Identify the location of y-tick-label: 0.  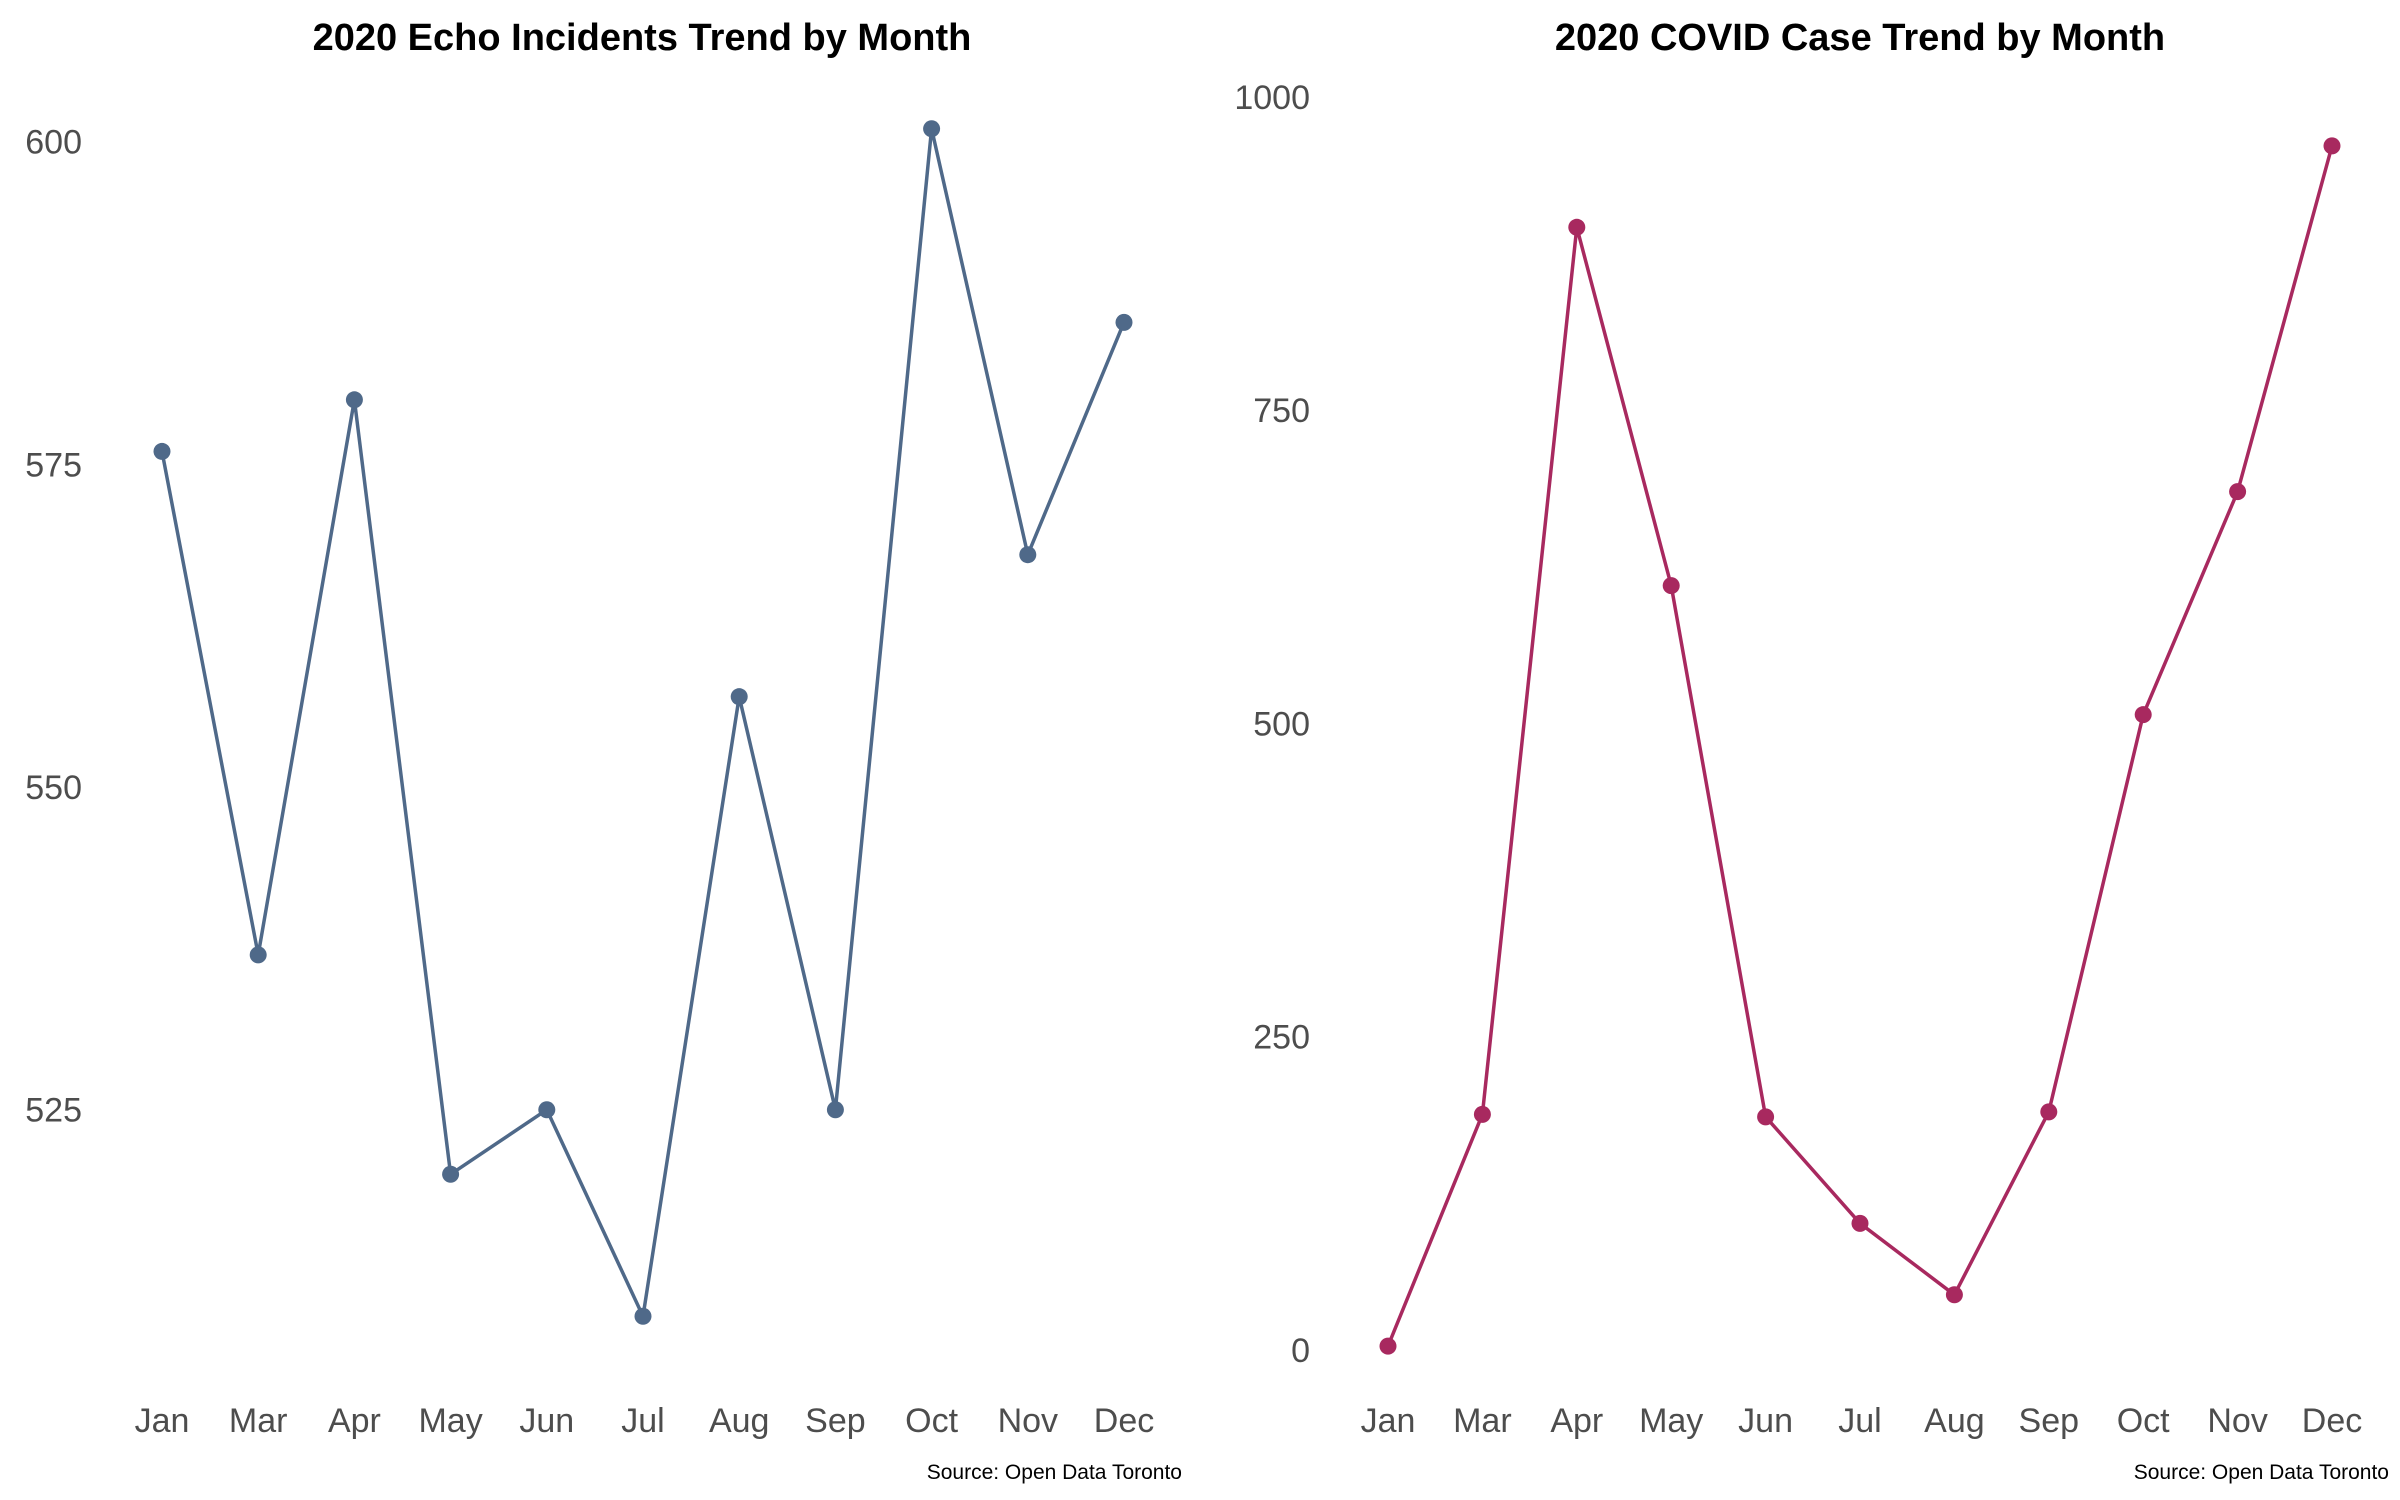
(1300, 1351).